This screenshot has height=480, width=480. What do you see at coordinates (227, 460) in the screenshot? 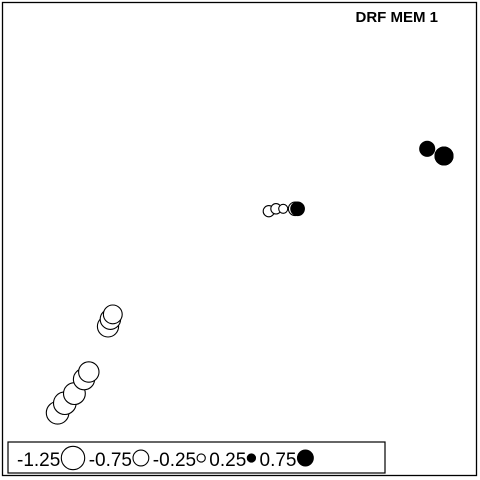
I see `legend-label-4: 0.25` at bounding box center [227, 460].